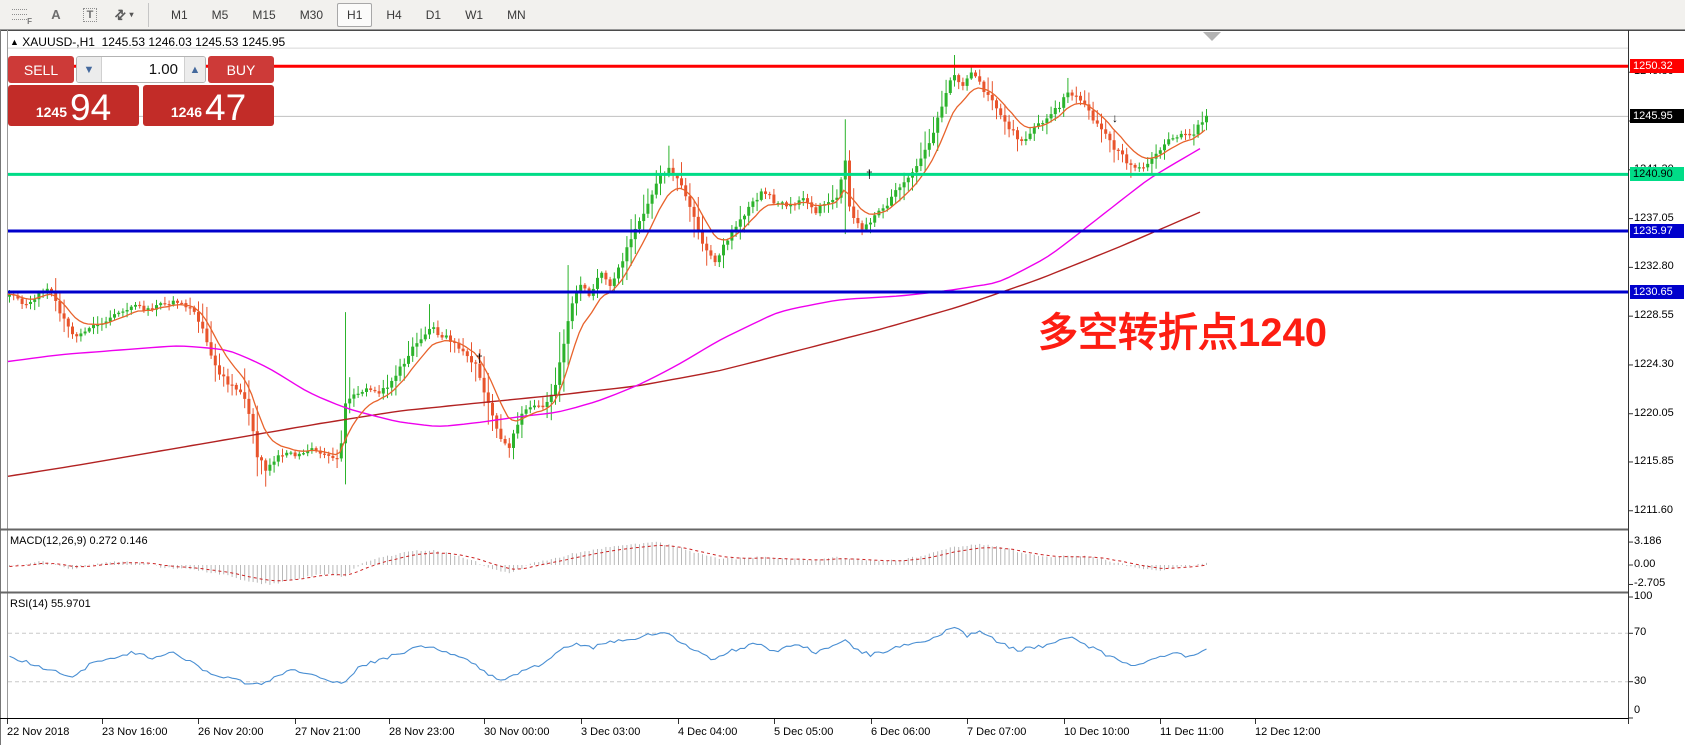 The width and height of the screenshot is (1685, 745). Describe the element at coordinates (220, 14) in the screenshot. I see `timeframe-button-m5: M5` at that location.